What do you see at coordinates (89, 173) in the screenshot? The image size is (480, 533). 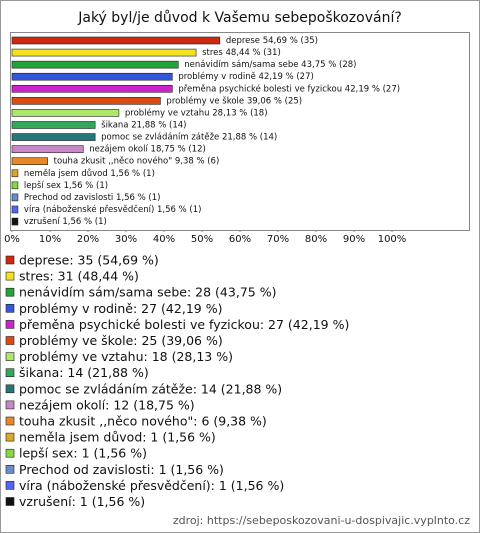 I see `value-label: neměla jsem důvod 1,56 % (1)` at bounding box center [89, 173].